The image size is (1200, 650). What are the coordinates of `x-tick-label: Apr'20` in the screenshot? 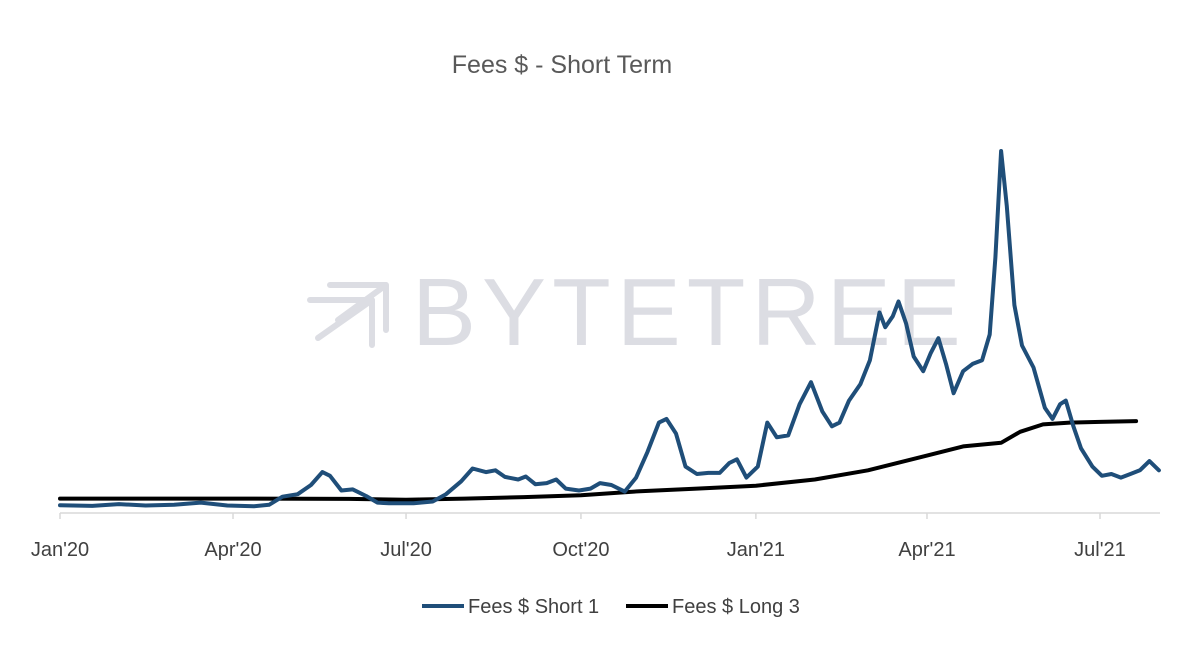 It's located at (232, 550).